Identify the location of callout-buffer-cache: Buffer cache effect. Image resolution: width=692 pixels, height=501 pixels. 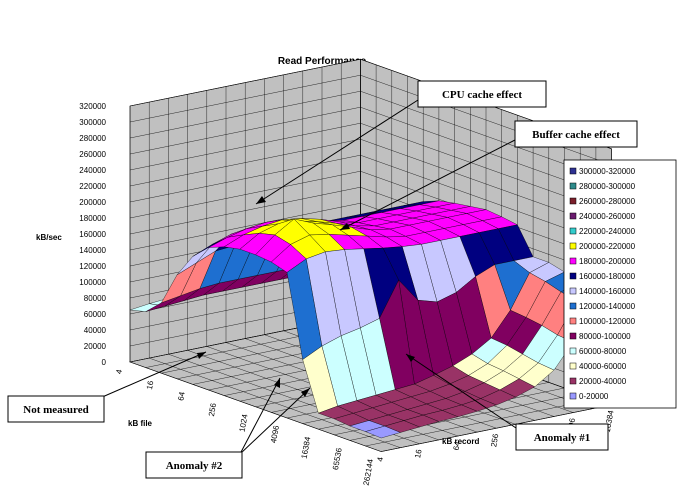
(488, 175).